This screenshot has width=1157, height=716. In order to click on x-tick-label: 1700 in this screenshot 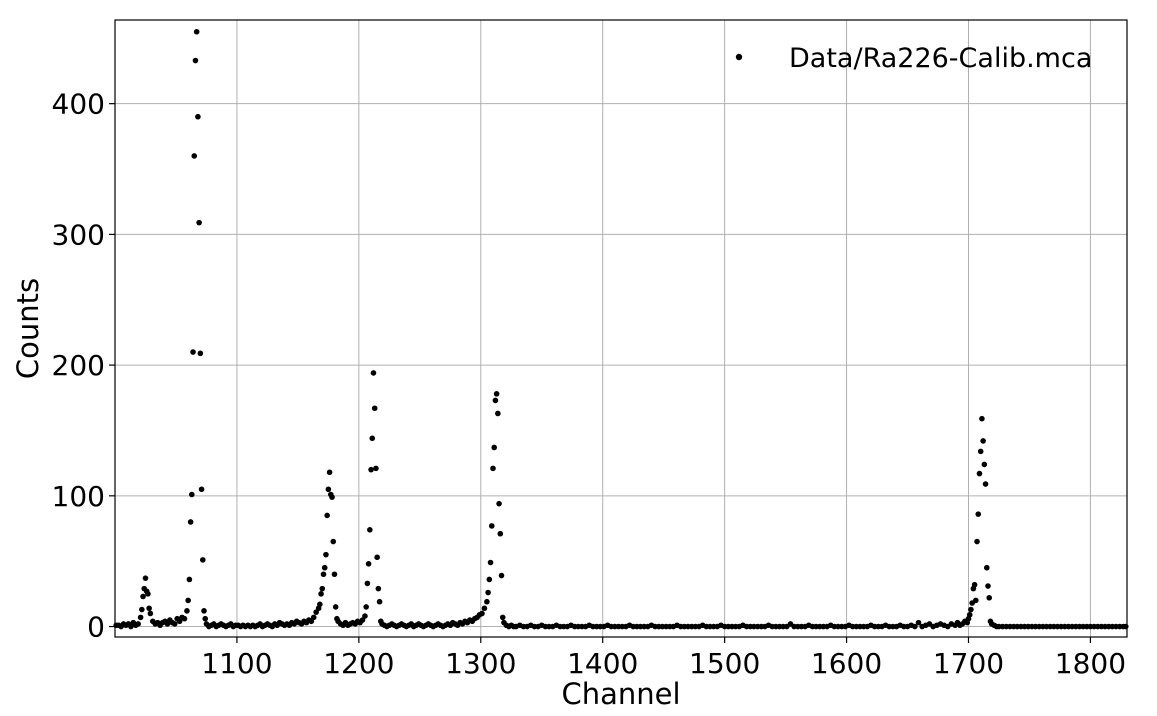, I will do `click(968, 663)`.